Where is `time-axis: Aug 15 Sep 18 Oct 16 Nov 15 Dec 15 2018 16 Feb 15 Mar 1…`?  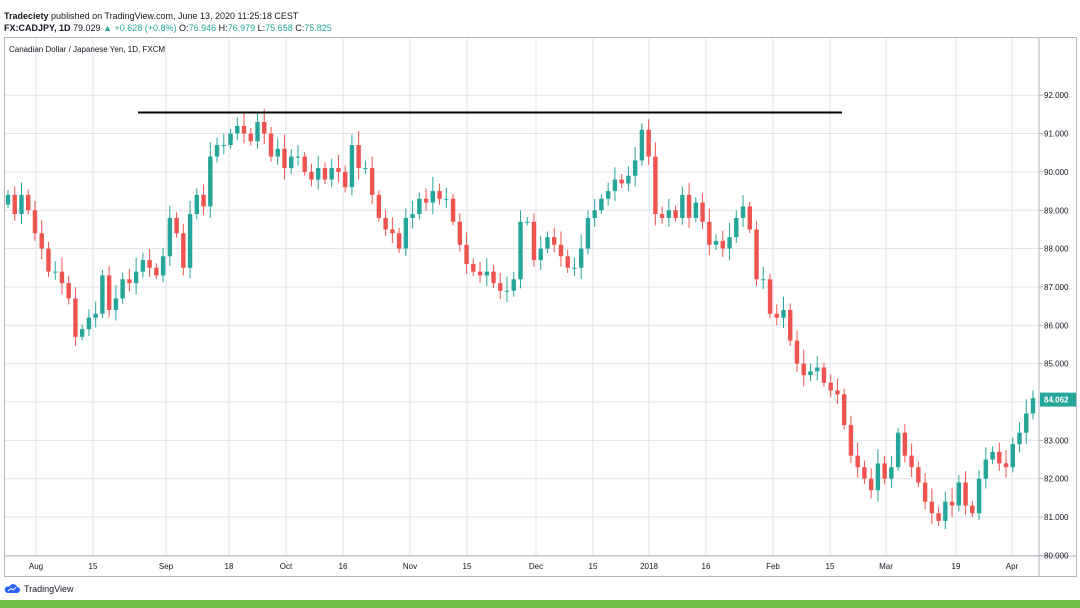
time-axis: Aug 15 Sep 18 Oct 16 Nov 15 Dec 15 2018 16 Feb 15 Mar 1… is located at coordinates (524, 566).